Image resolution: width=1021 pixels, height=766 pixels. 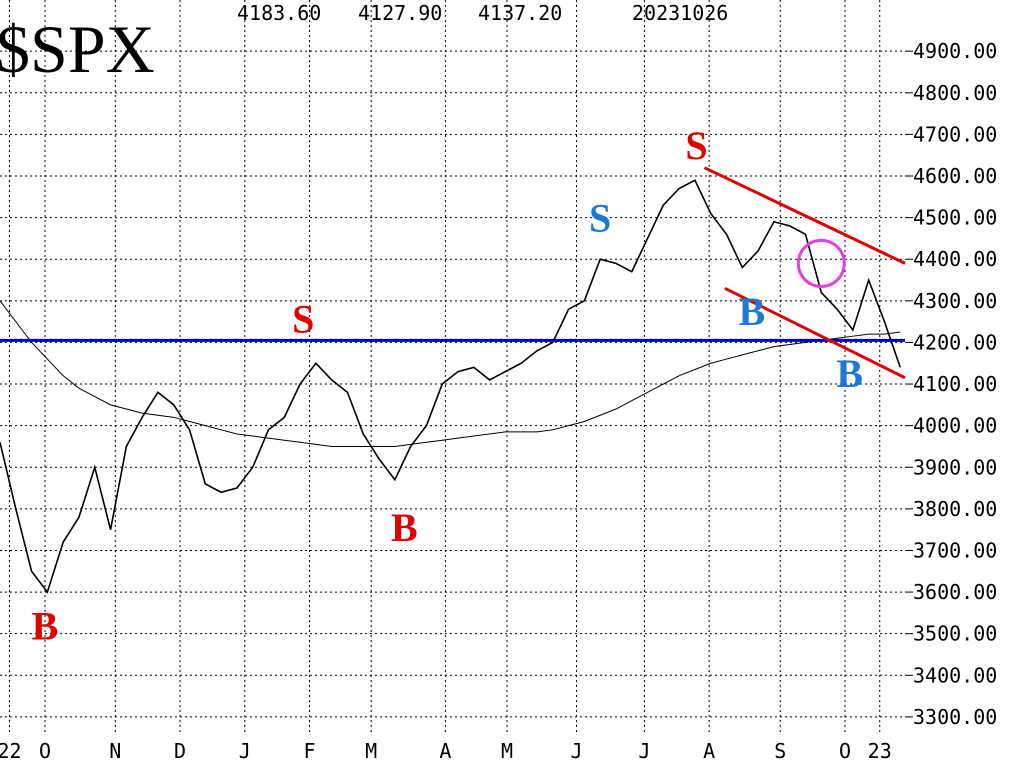 I want to click on y-tick-label: 3900.00, so click(x=955, y=467).